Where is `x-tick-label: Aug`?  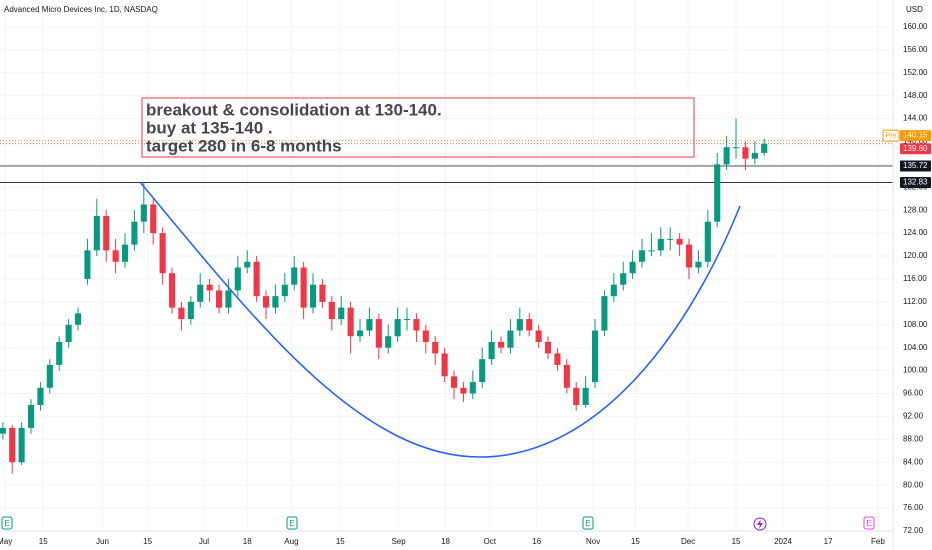
x-tick-label: Aug is located at coordinates (291, 541).